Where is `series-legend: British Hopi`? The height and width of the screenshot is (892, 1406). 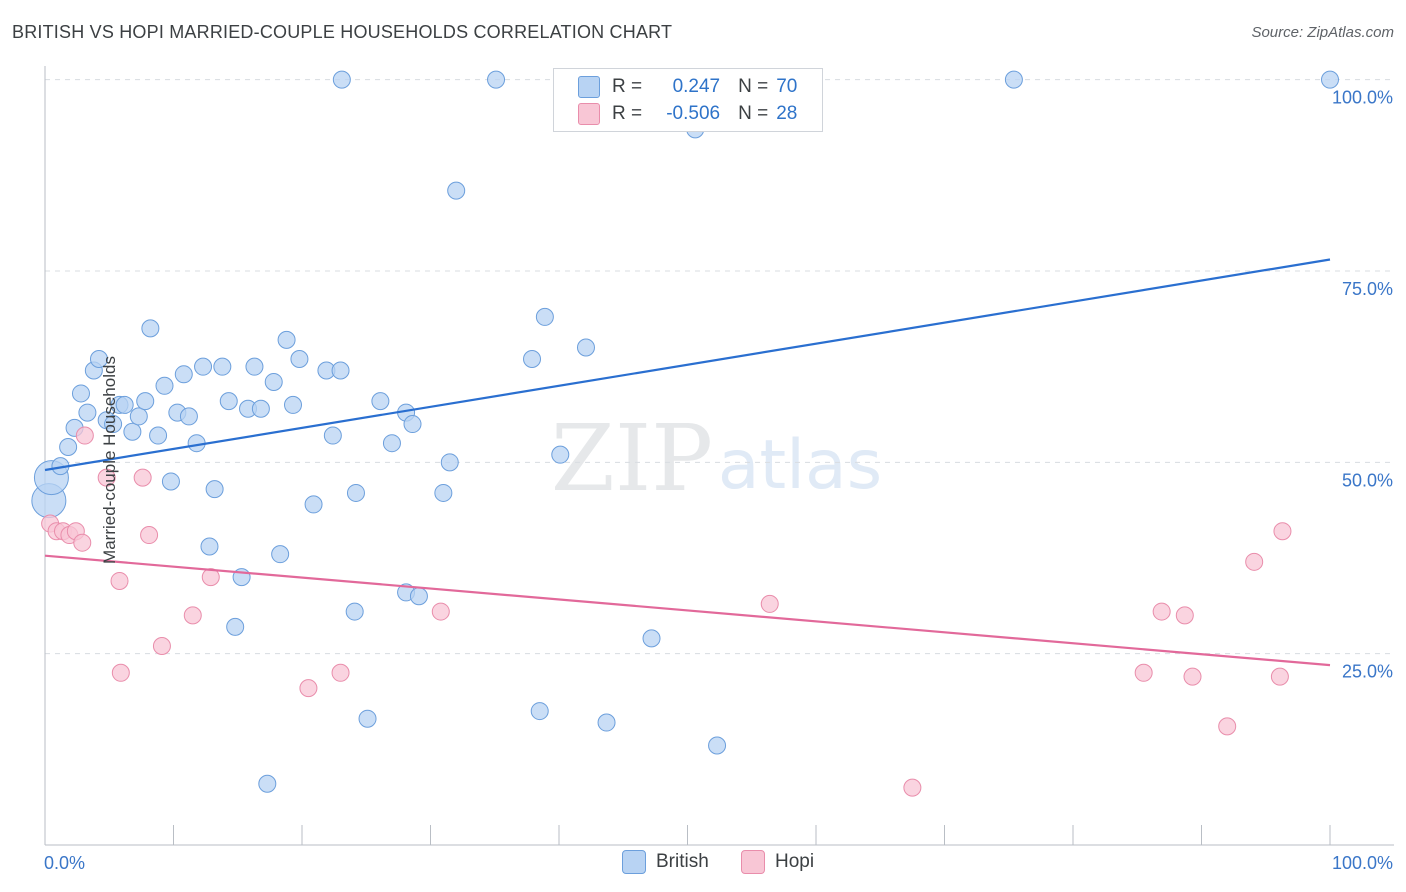
series-legend: British Hopi is located at coordinates (703, 864).